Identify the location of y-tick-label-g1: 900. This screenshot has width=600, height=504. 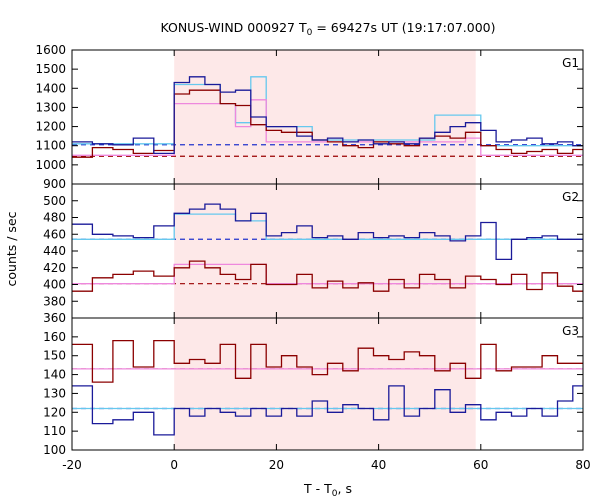
(54, 184).